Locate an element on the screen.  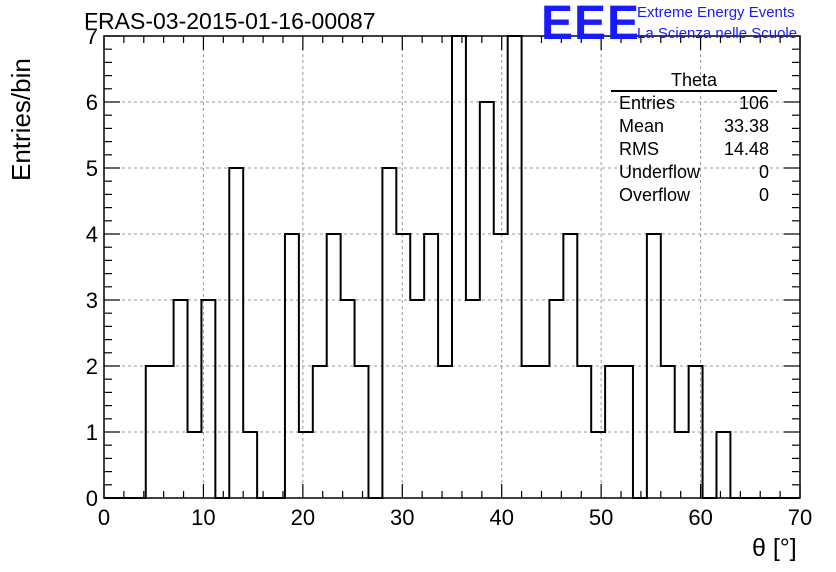
y-tick-label: 3 is located at coordinates (92, 300).